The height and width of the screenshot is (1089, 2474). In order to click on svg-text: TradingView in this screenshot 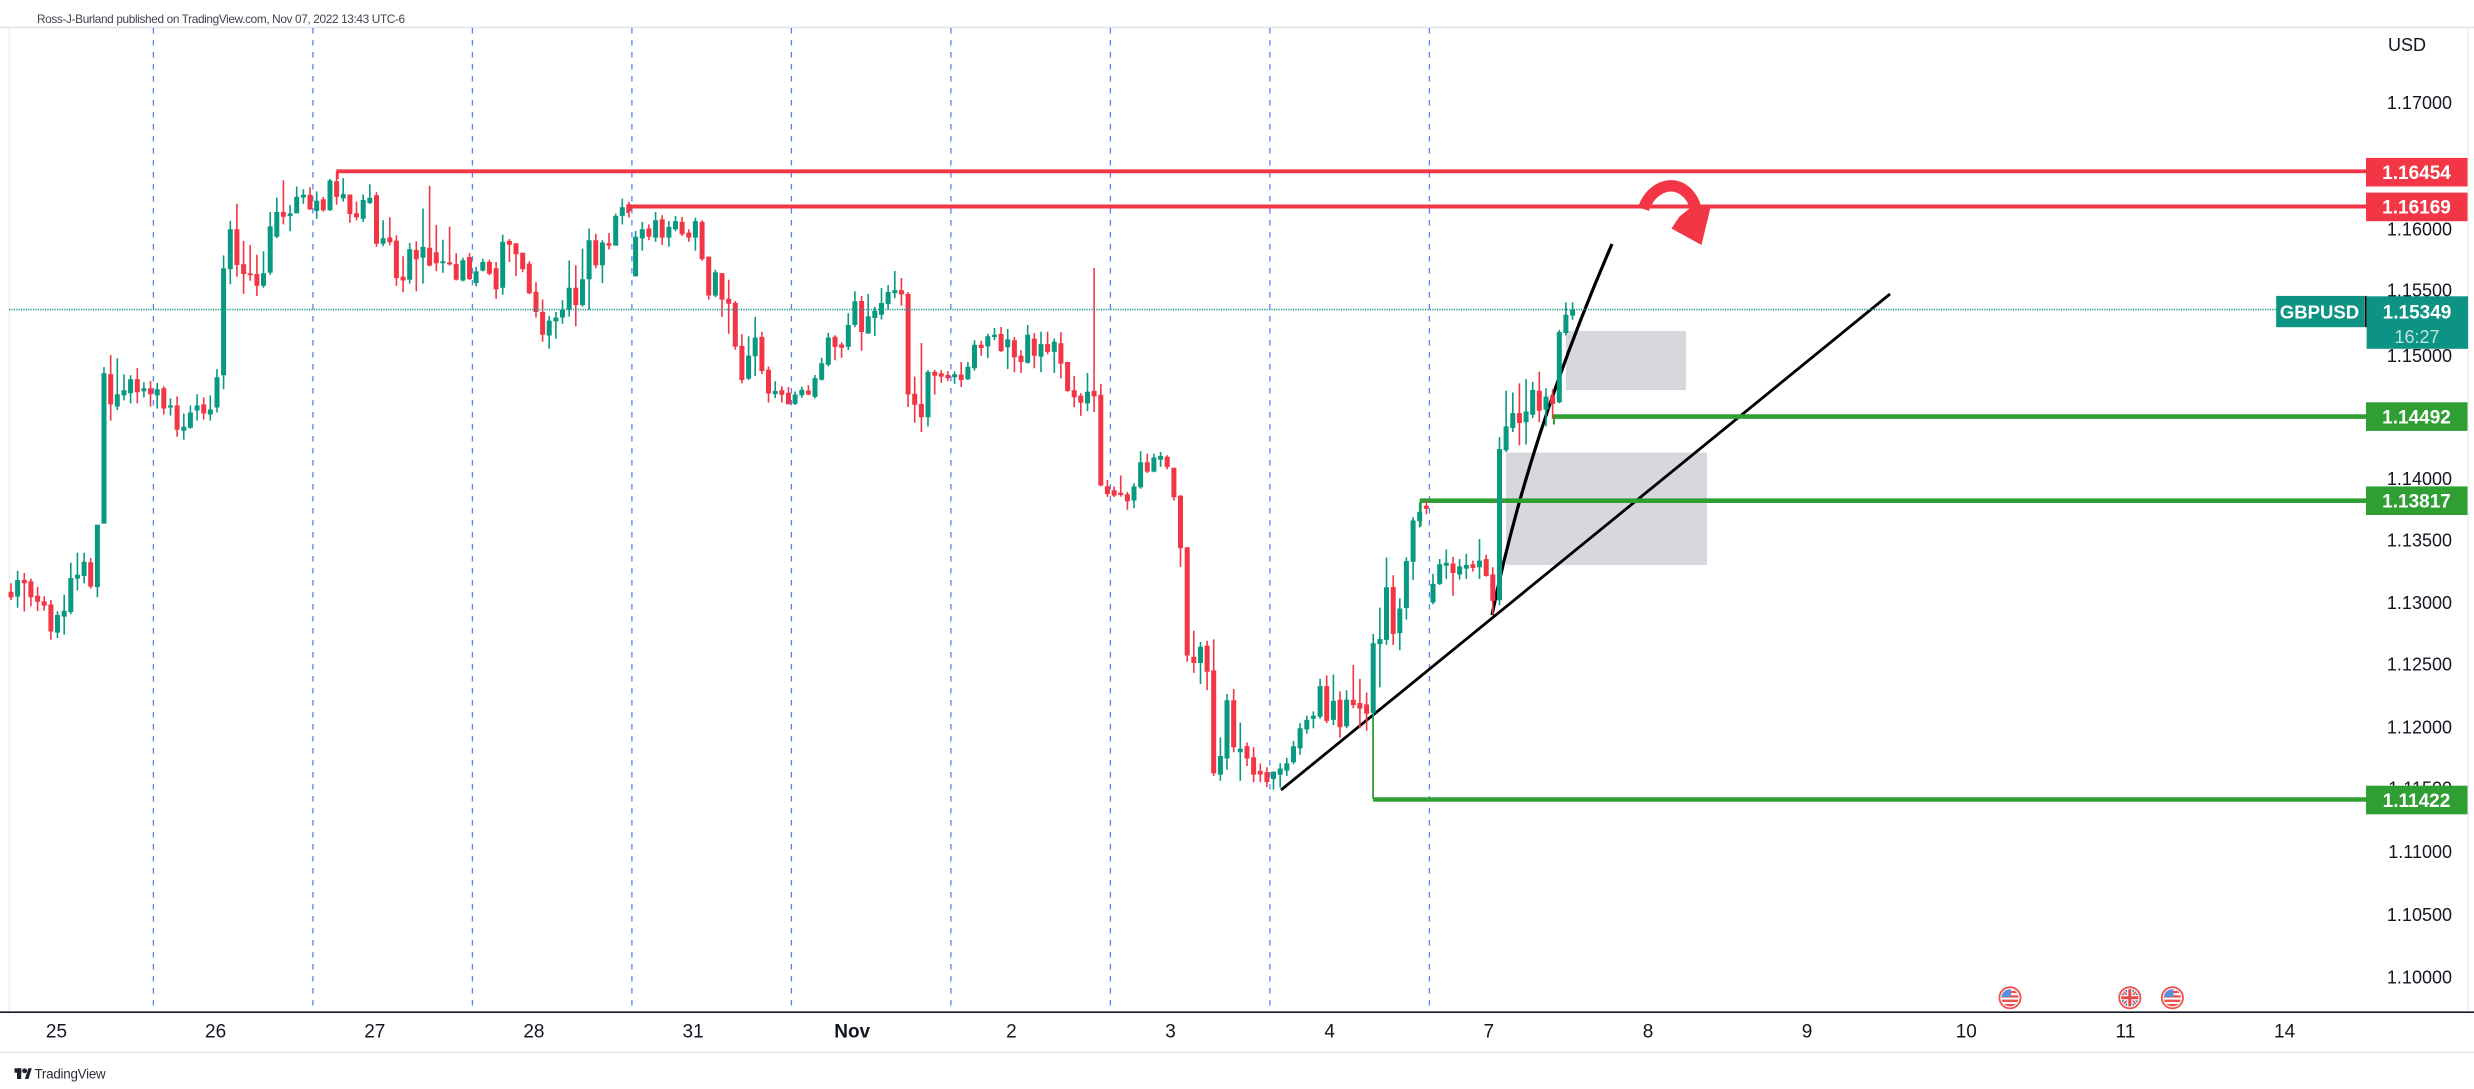, I will do `click(71, 1073)`.